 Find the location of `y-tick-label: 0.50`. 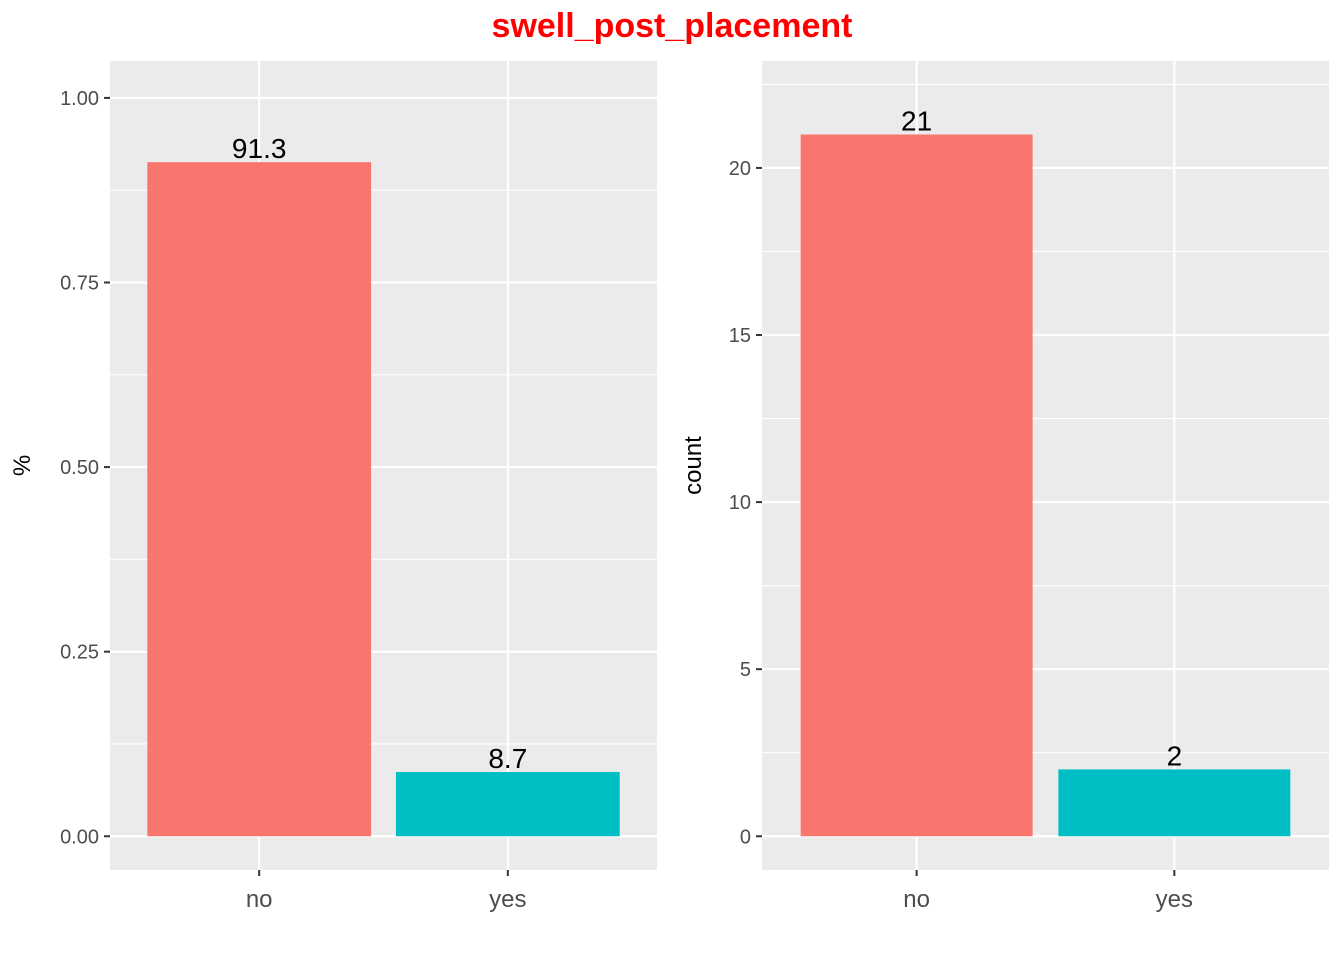

y-tick-label: 0.50 is located at coordinates (79, 468).